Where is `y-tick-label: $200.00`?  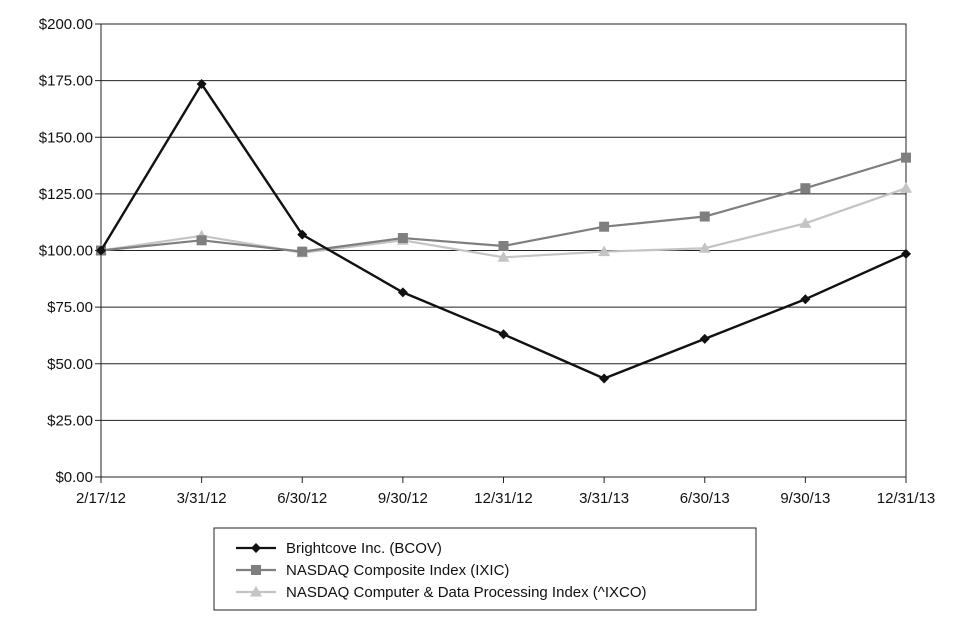 y-tick-label: $200.00 is located at coordinates (66, 24).